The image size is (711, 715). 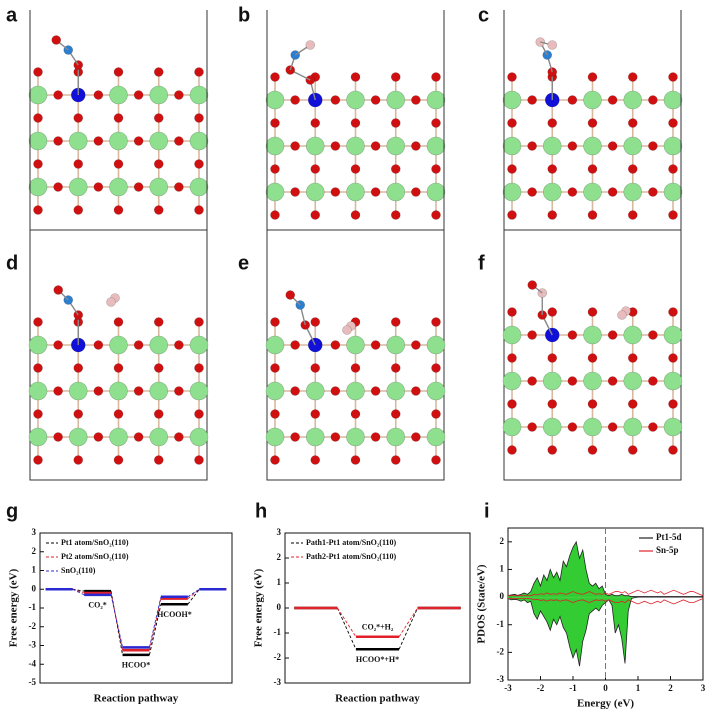 I want to click on legend-label: Pt1 atom/SnO₂(110), so click(x=95, y=542).